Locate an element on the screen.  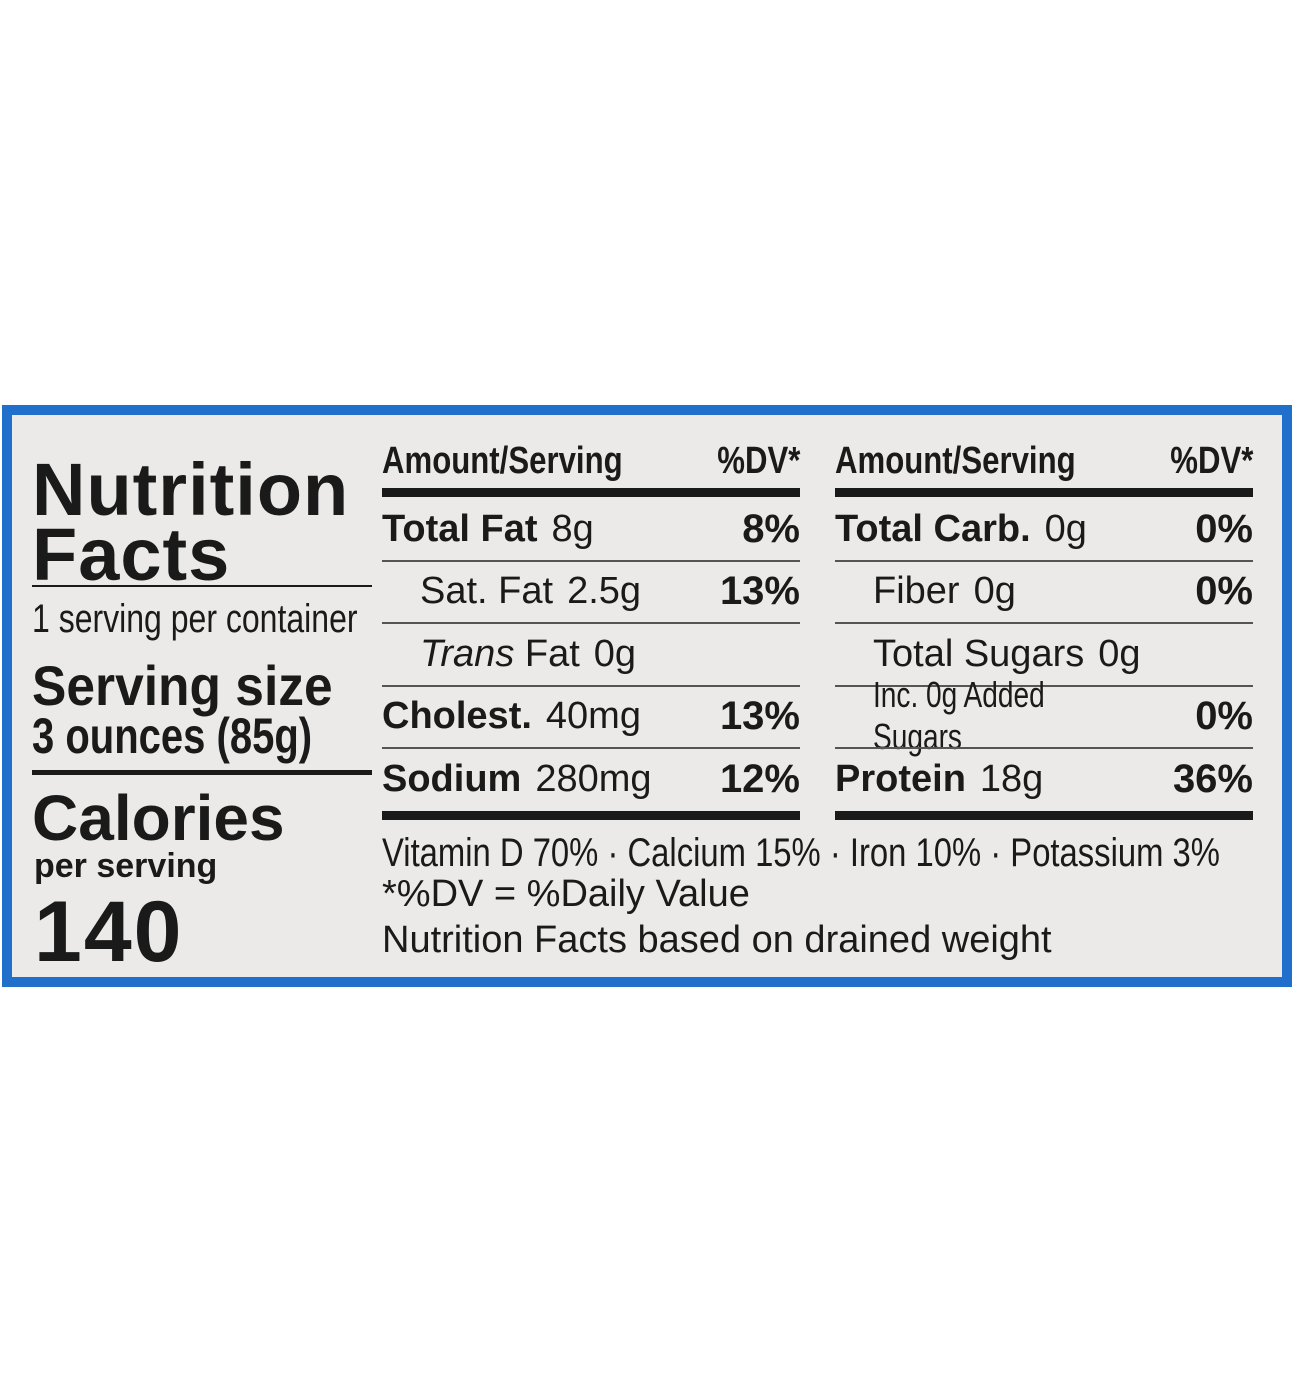
nutrient-name: Trans Fat is located at coordinates (481, 654).